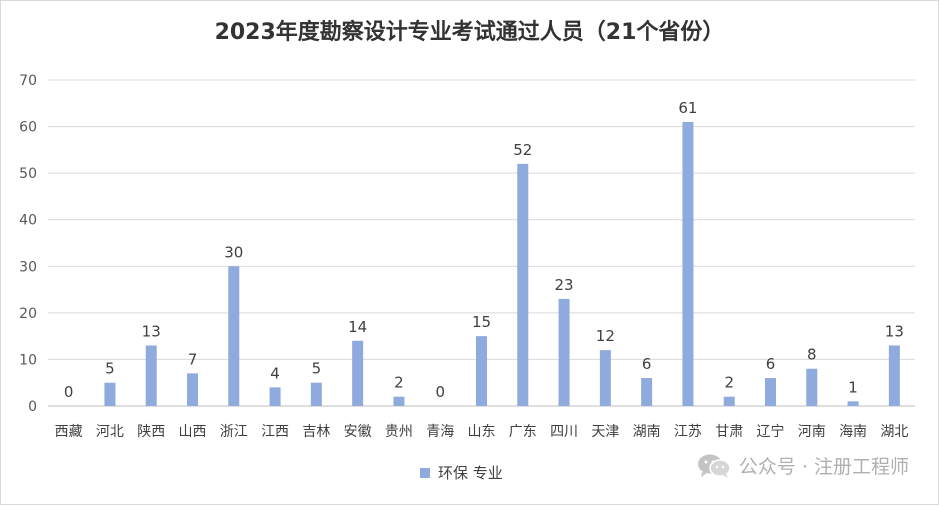 The width and height of the screenshot is (939, 505). I want to click on x-tick-label: 浙江, so click(234, 432).